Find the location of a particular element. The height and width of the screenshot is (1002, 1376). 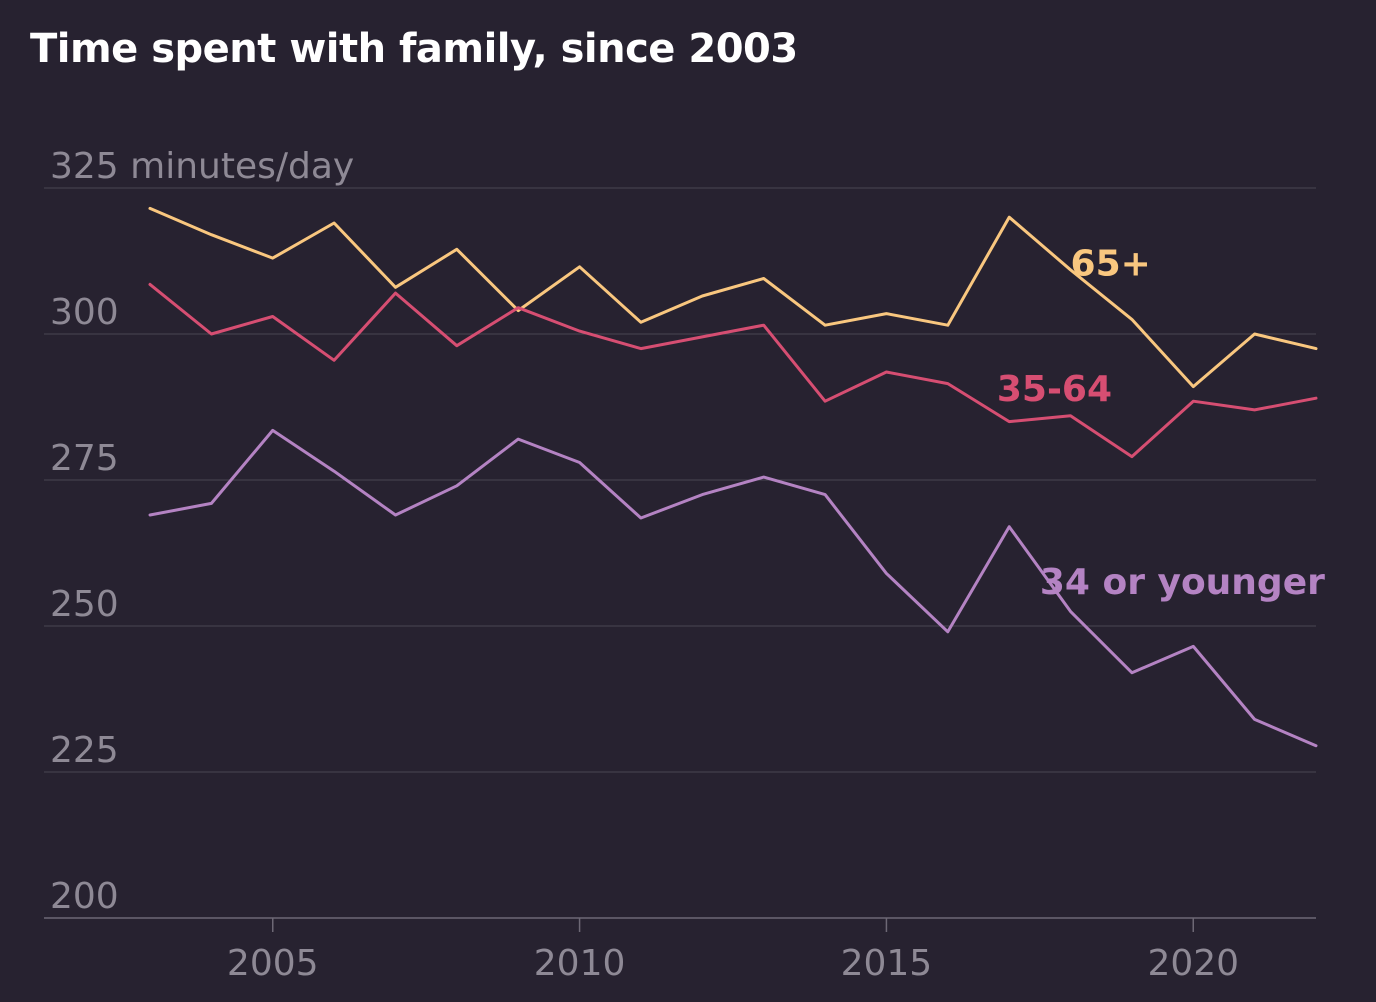

series-labels: 65+ 35-64 34 or younger is located at coordinates (1161, 423).